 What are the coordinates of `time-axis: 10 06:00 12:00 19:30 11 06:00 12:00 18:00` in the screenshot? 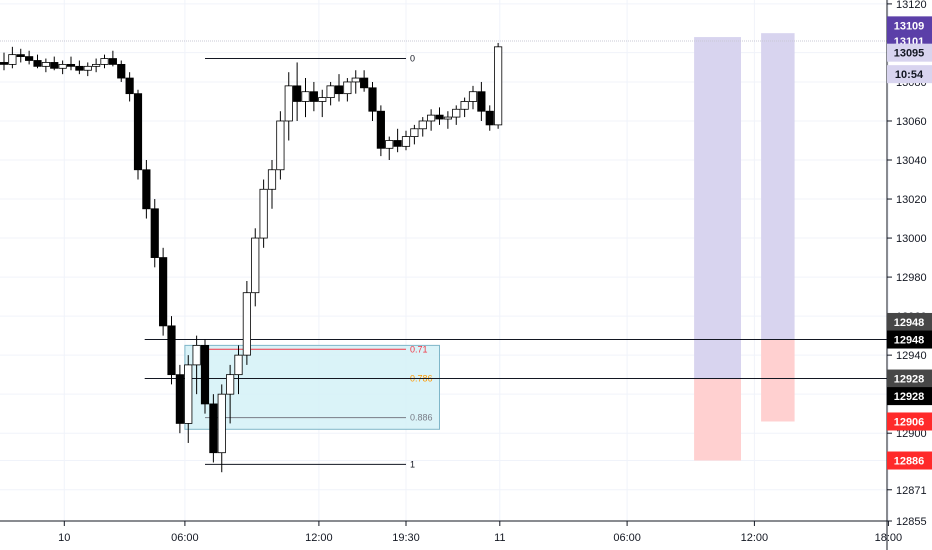 It's located at (480, 532).